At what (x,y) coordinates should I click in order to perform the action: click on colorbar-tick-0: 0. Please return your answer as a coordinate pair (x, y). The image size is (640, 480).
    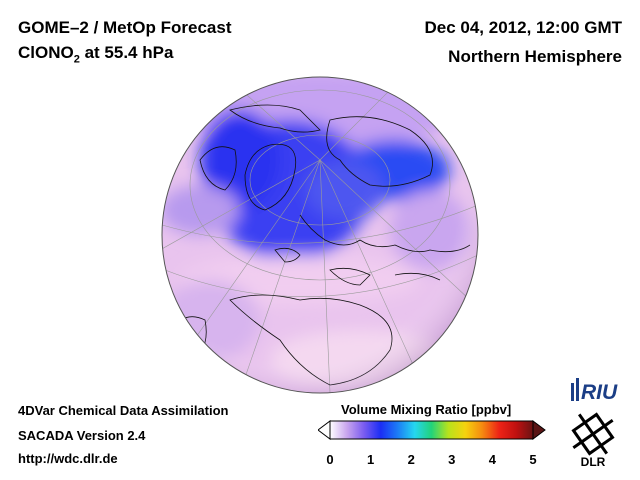
    Looking at the image, I should click on (330, 459).